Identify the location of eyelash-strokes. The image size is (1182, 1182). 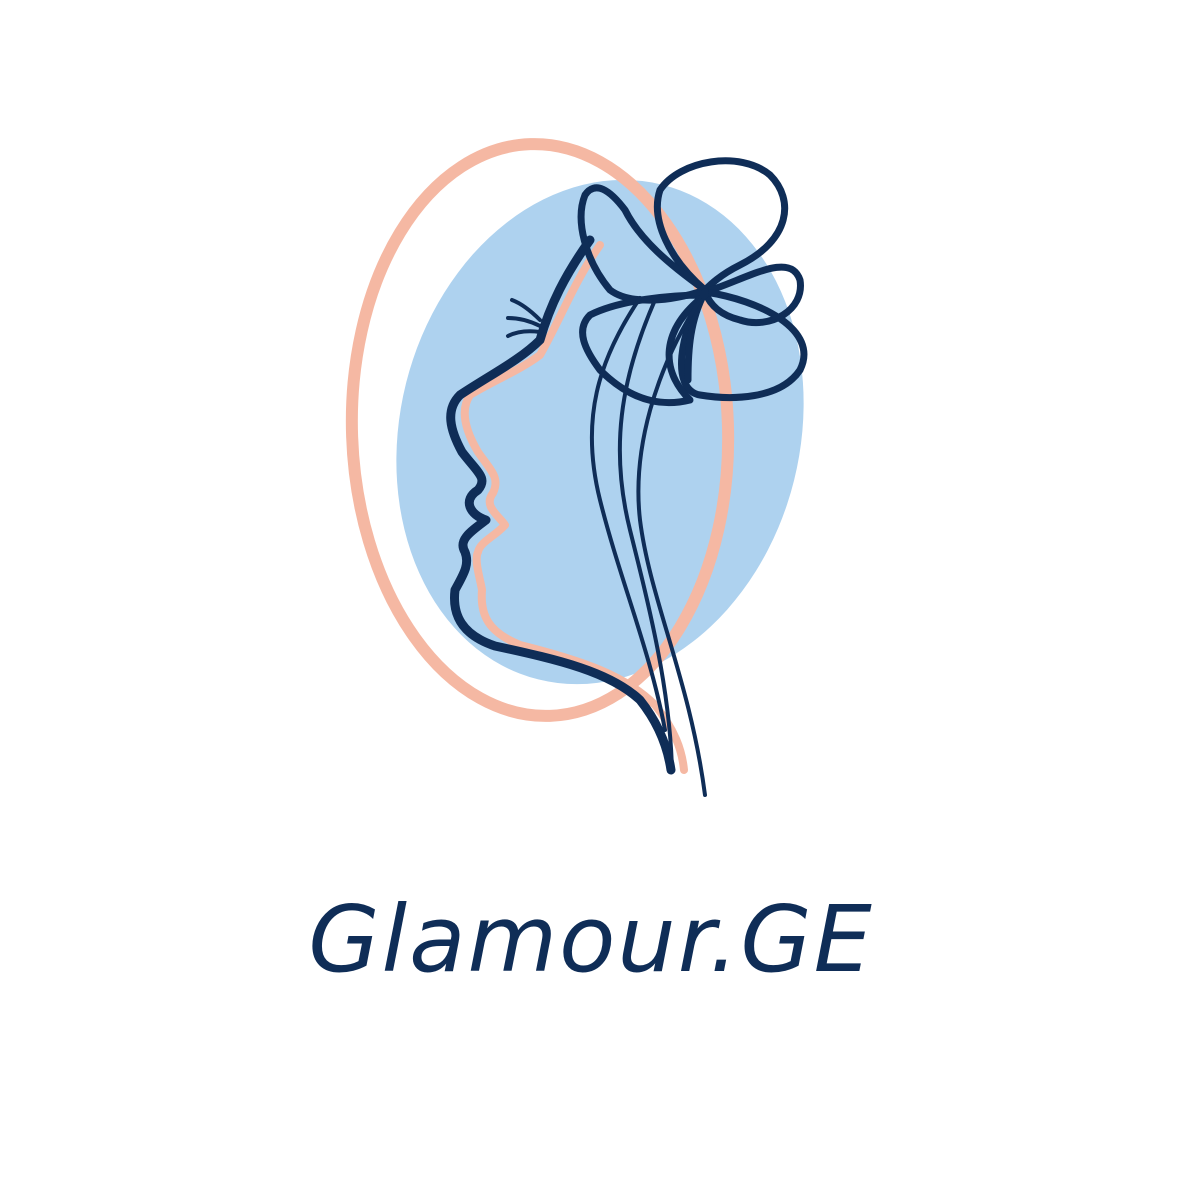
(524, 318).